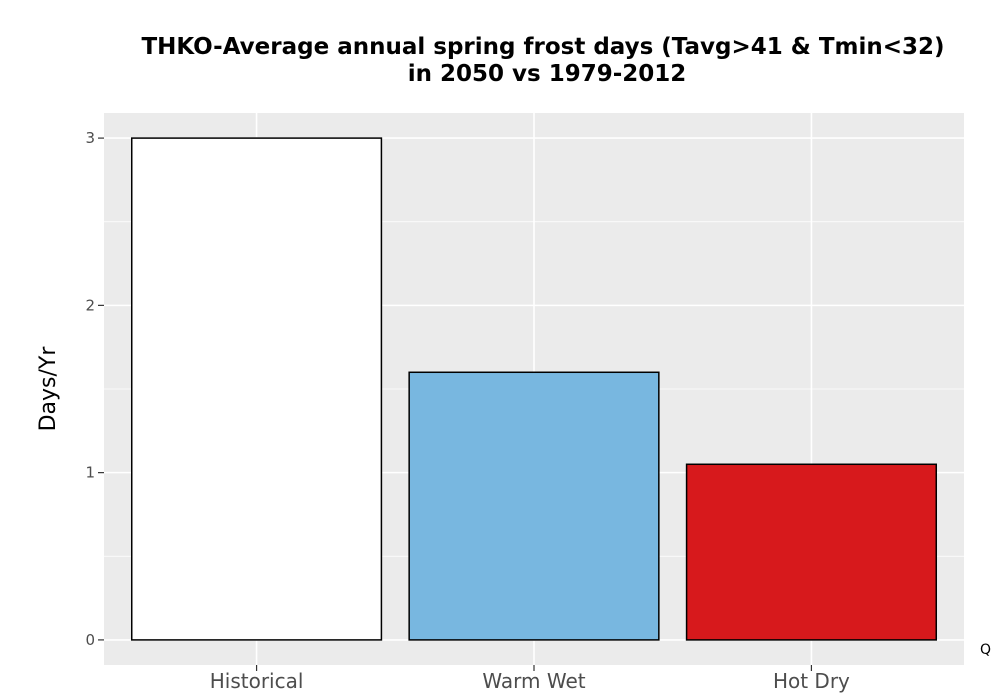 Image resolution: width=1000 pixels, height=700 pixels. What do you see at coordinates (533, 681) in the screenshot?
I see `x-tick-label: Warm Wet` at bounding box center [533, 681].